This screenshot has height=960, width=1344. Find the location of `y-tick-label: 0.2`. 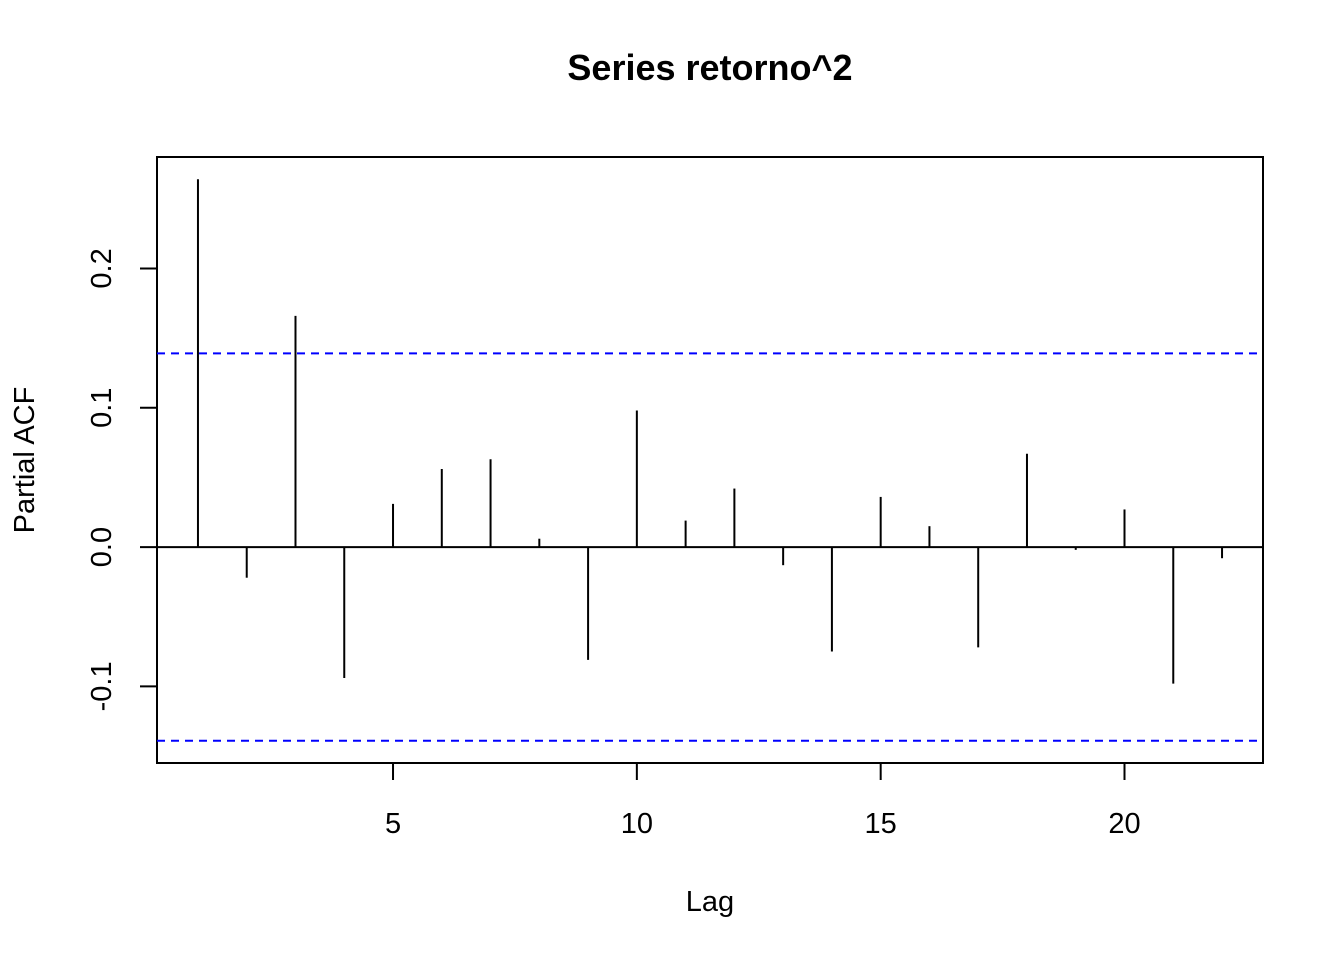

y-tick-label: 0.2 is located at coordinates (102, 268).